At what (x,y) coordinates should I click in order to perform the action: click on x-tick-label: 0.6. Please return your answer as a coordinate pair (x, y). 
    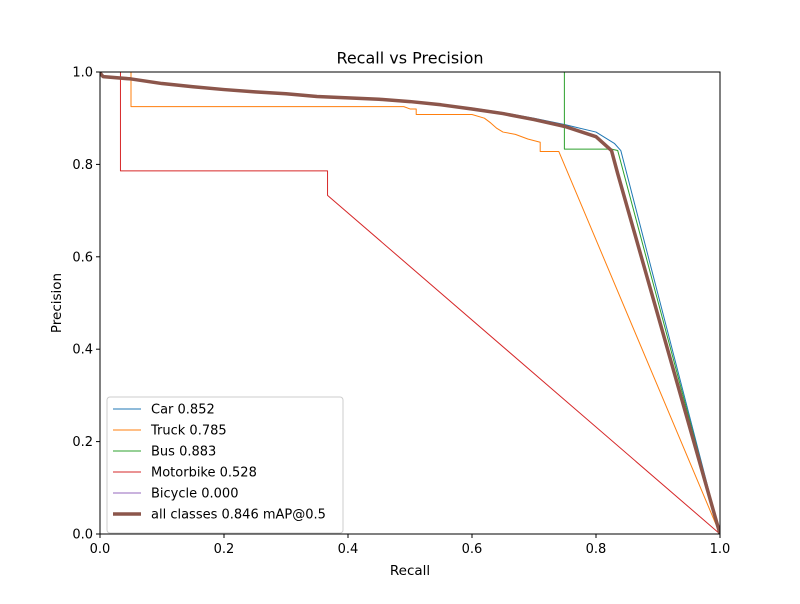
    Looking at the image, I should click on (472, 549).